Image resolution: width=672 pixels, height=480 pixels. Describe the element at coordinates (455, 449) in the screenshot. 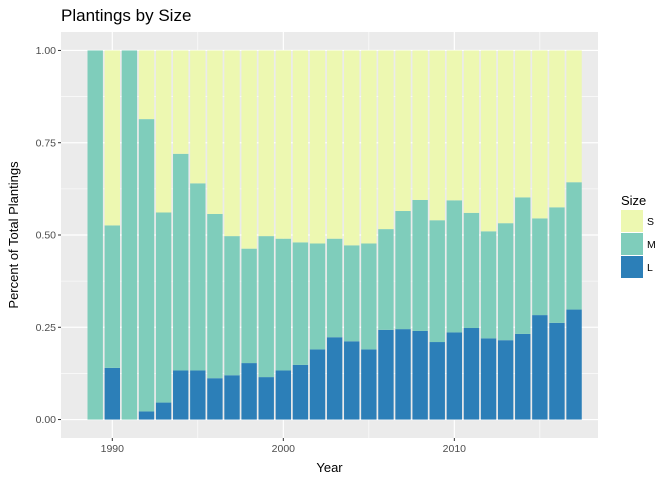

I see `x-tick-label: 2010` at that location.